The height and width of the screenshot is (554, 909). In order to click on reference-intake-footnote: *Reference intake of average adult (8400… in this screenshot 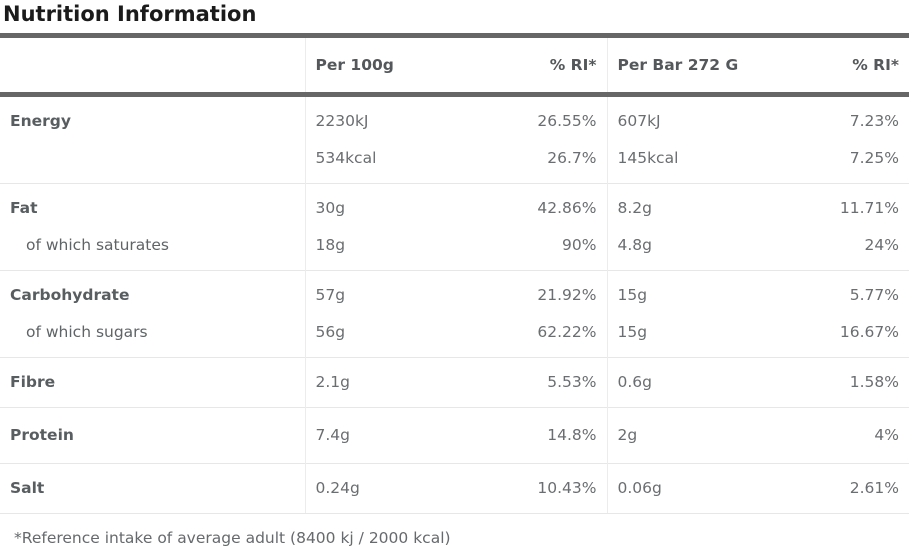, I will do `click(232, 538)`.